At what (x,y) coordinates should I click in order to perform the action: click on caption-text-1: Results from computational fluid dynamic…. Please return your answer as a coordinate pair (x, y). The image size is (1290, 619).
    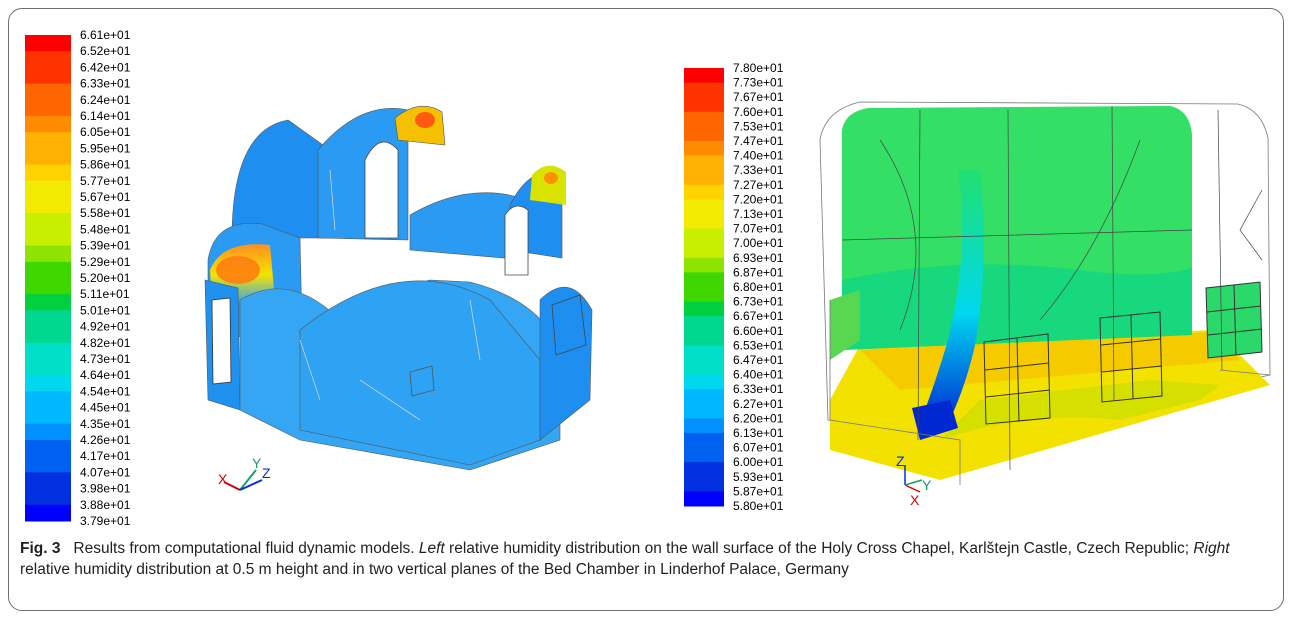
    Looking at the image, I should click on (246, 548).